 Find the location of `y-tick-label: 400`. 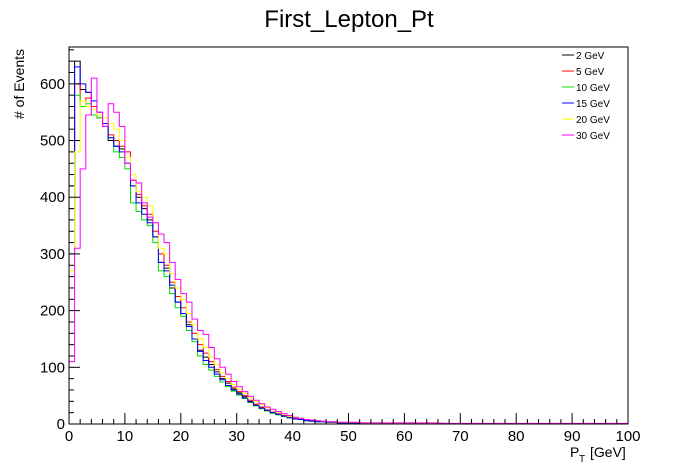

y-tick-label: 400 is located at coordinates (52, 197).